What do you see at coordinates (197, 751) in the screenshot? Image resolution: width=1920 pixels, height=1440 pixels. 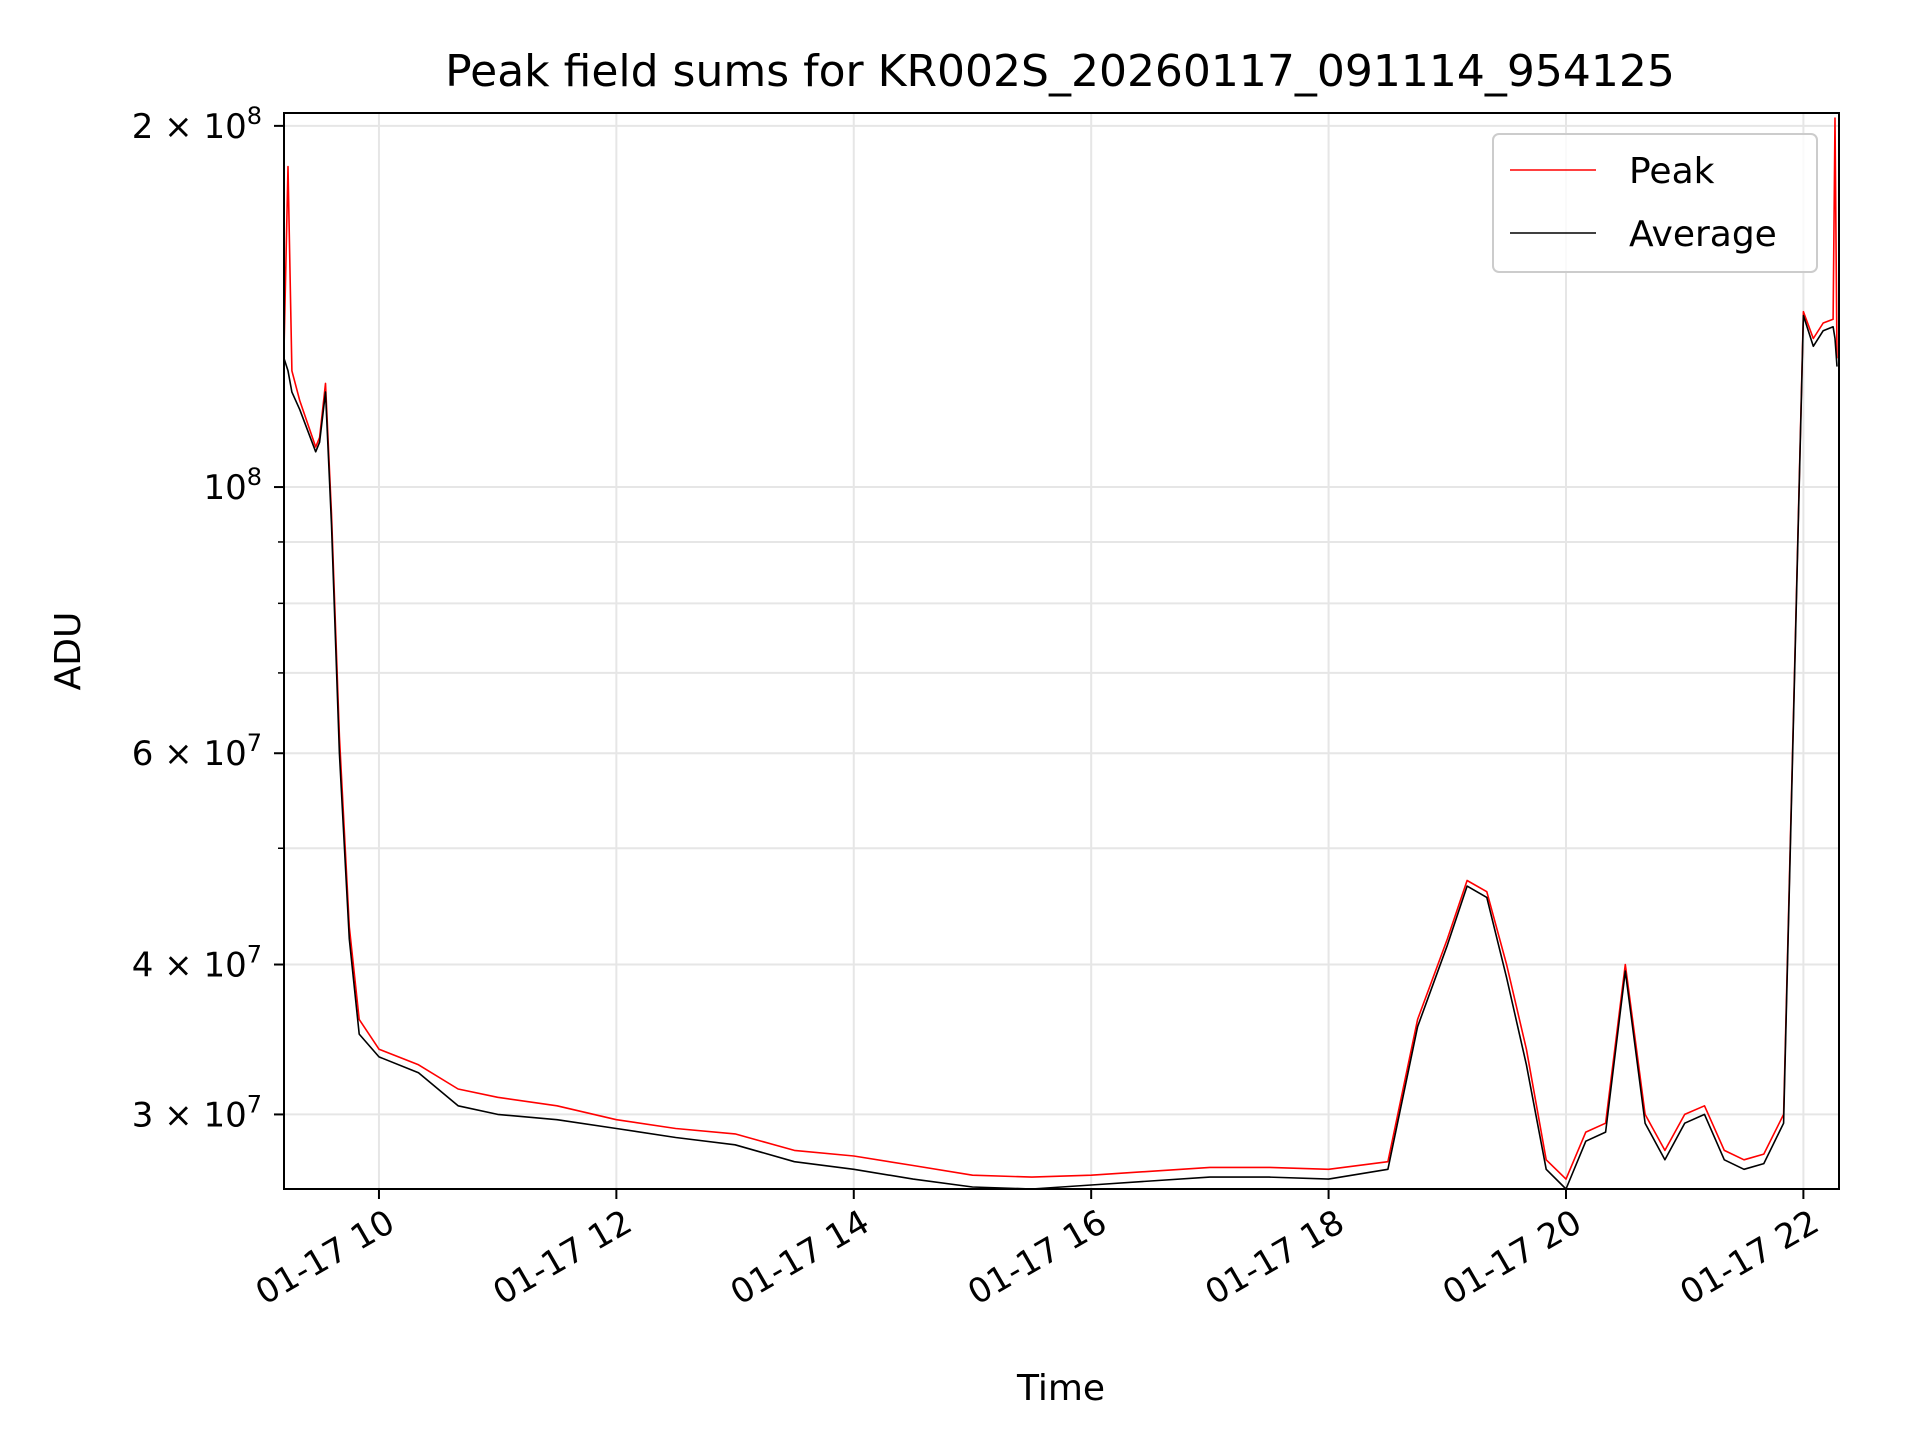 I see `y-tick-label: 6 × 107` at bounding box center [197, 751].